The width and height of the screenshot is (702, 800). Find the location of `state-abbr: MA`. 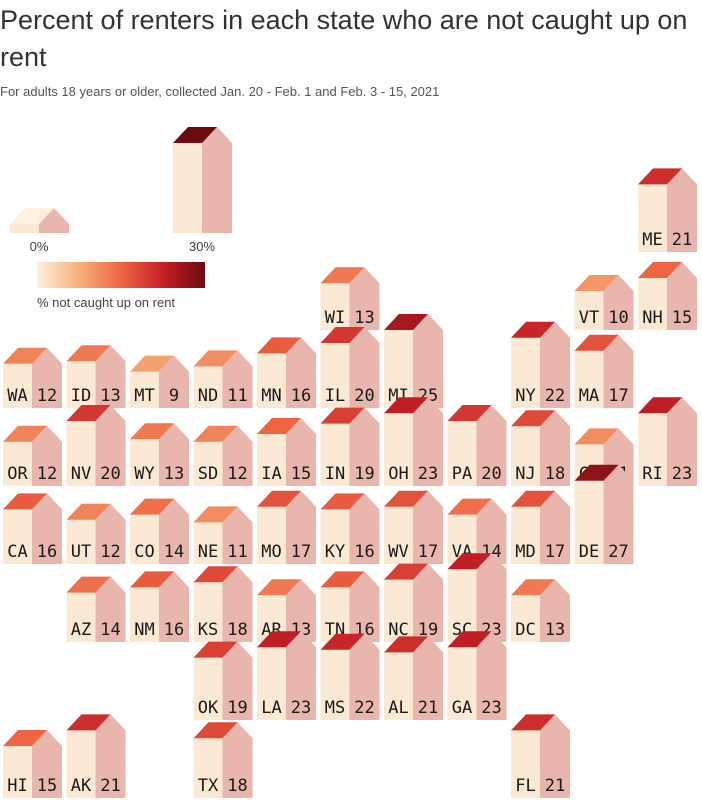

state-abbr: MA is located at coordinates (589, 396).